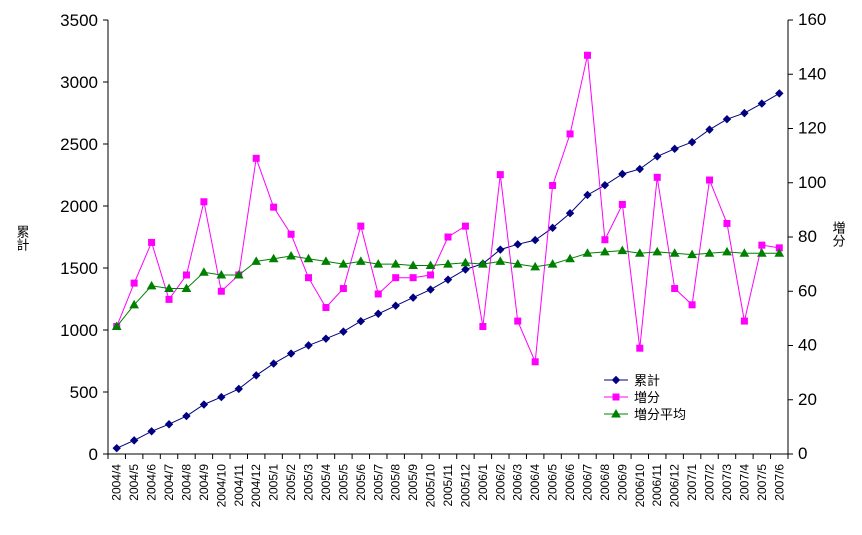 Image resolution: width=862 pixels, height=535 pixels. I want to click on right-axis-title: 増分, so click(838, 234).